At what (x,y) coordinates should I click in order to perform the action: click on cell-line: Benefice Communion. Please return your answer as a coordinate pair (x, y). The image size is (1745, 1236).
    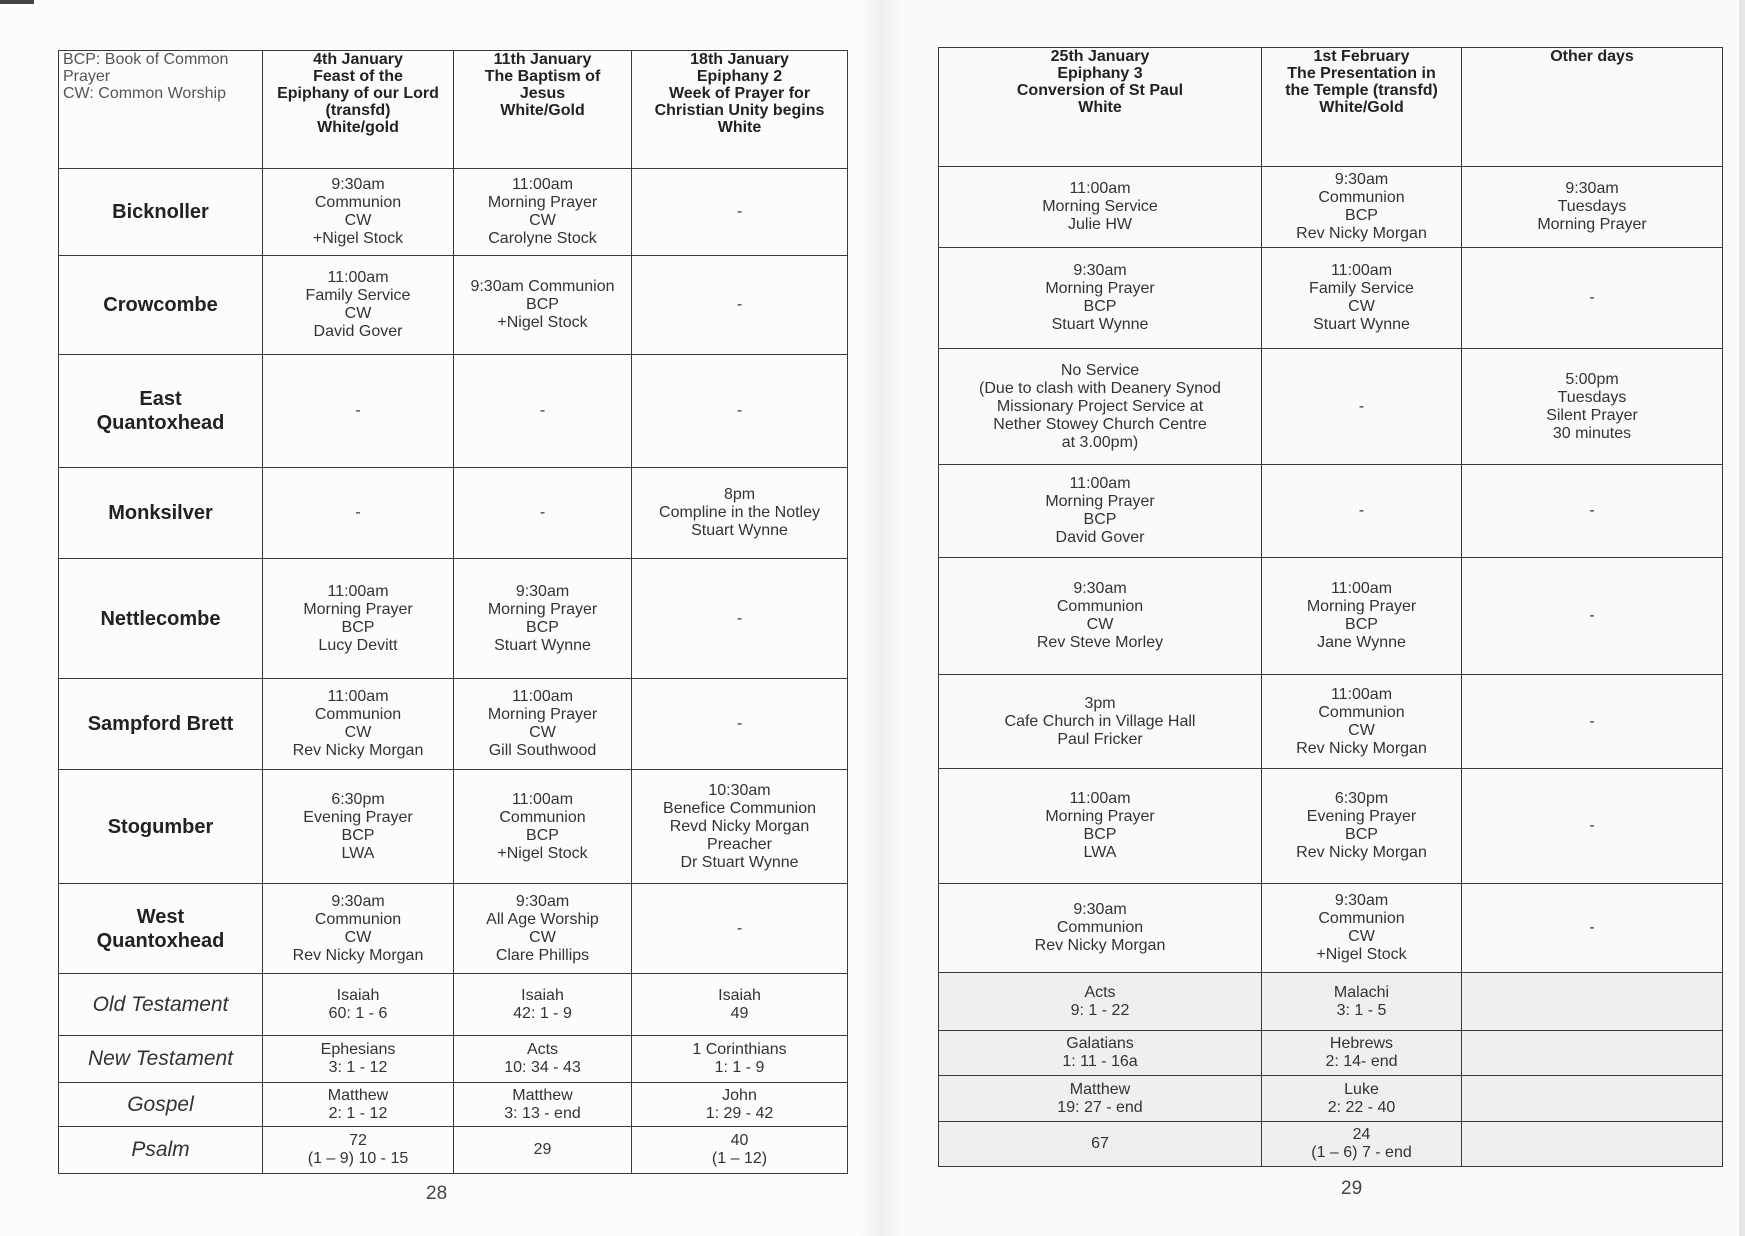
    Looking at the image, I should click on (739, 808).